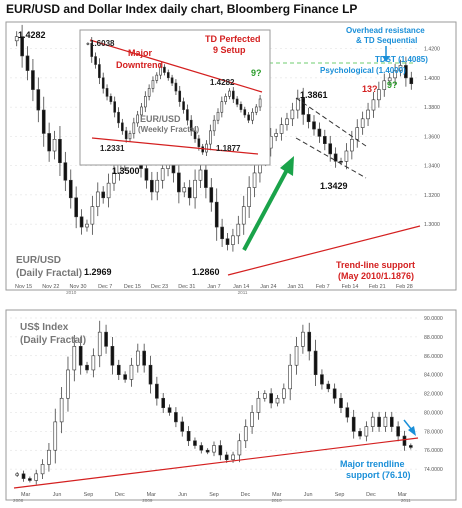  What do you see at coordinates (432, 196) in the screenshot?
I see `top-y-tick-label: 1.3200` at bounding box center [432, 196].